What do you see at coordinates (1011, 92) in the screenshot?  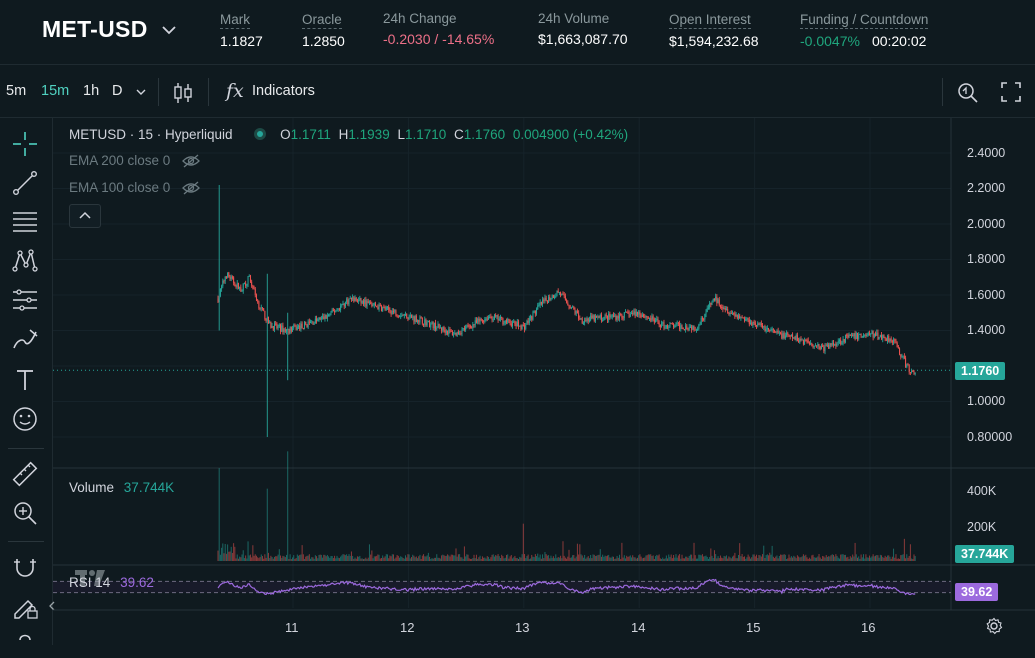 I see `fullscreen-icon` at bounding box center [1011, 92].